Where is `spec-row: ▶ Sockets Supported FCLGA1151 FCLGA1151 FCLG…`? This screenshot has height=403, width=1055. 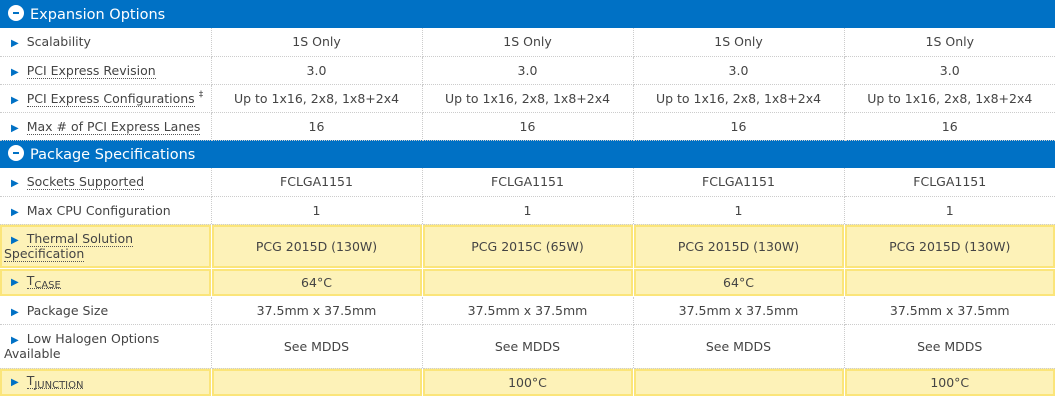 spec-row: ▶ Sockets Supported FCLGA1151 FCLGA1151 FCLG… is located at coordinates (527, 182).